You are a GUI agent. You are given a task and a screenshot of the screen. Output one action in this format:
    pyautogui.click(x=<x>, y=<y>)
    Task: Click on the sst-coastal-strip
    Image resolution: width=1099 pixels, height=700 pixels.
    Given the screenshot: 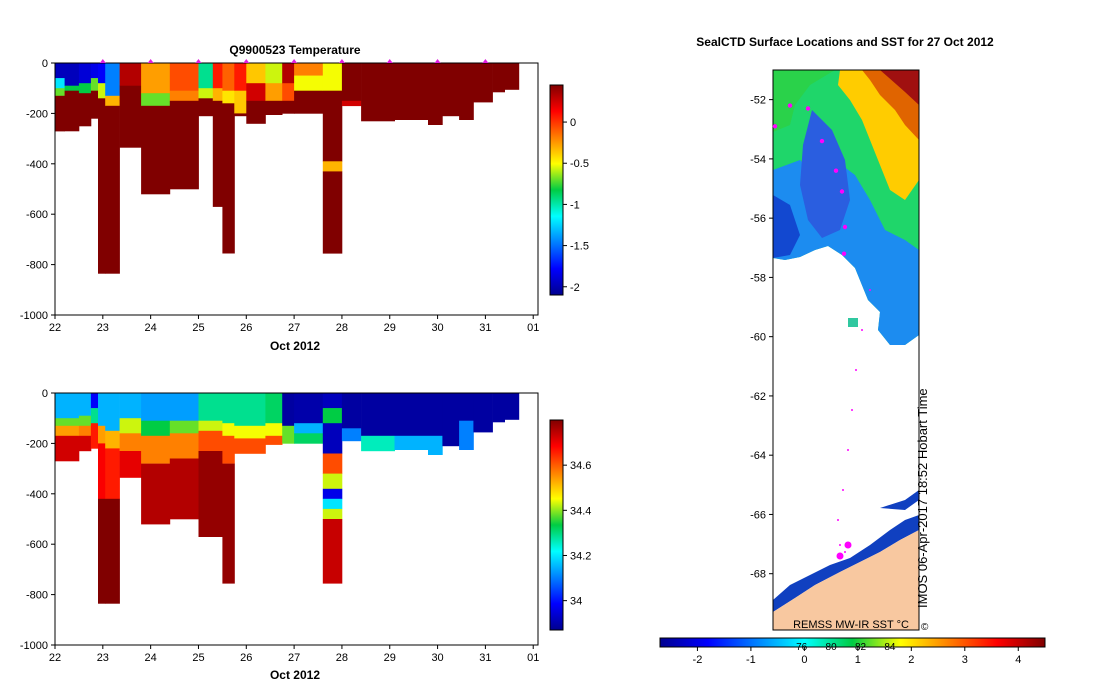 What is the action you would take?
    pyautogui.click(x=846, y=563)
    